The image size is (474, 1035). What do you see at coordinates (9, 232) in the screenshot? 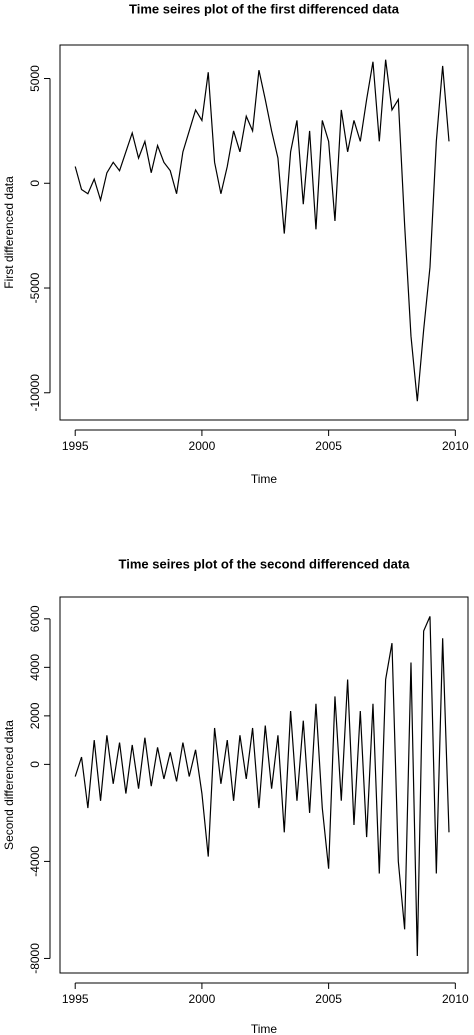
I see `y-axis-label: First differenced data` at bounding box center [9, 232].